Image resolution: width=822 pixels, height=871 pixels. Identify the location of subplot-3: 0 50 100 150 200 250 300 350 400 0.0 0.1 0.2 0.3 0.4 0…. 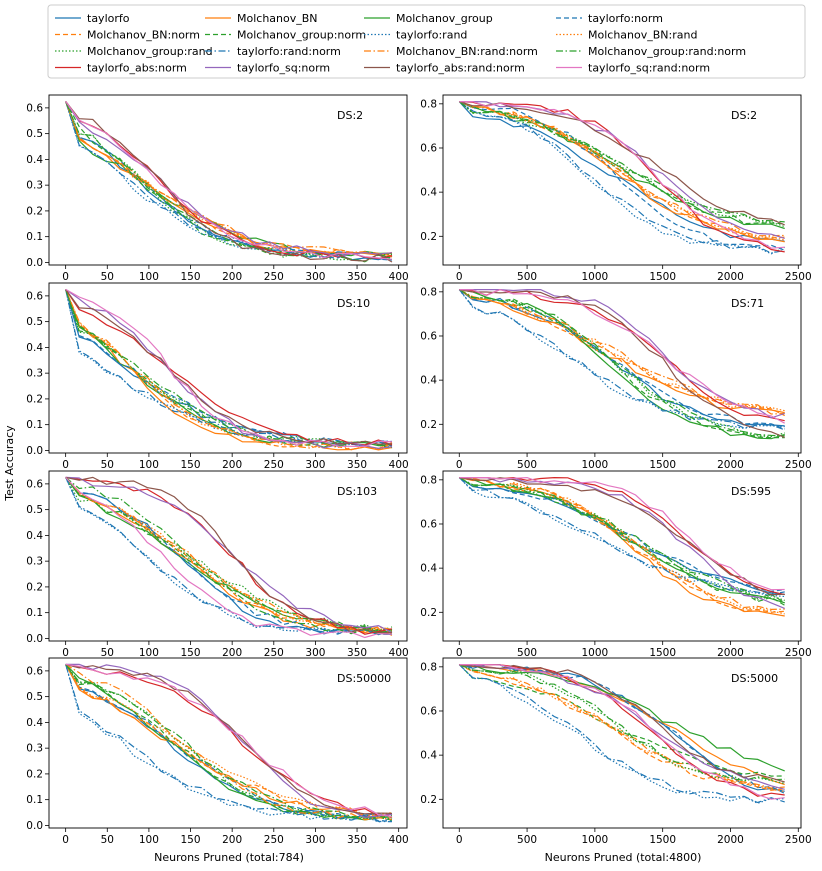
(217, 376).